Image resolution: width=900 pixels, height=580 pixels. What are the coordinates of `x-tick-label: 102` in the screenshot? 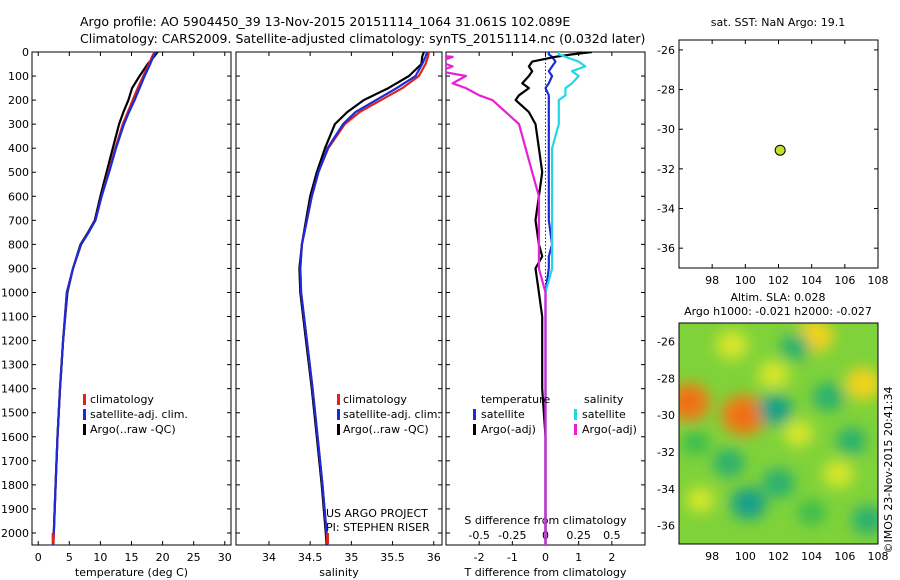 It's located at (778, 556).